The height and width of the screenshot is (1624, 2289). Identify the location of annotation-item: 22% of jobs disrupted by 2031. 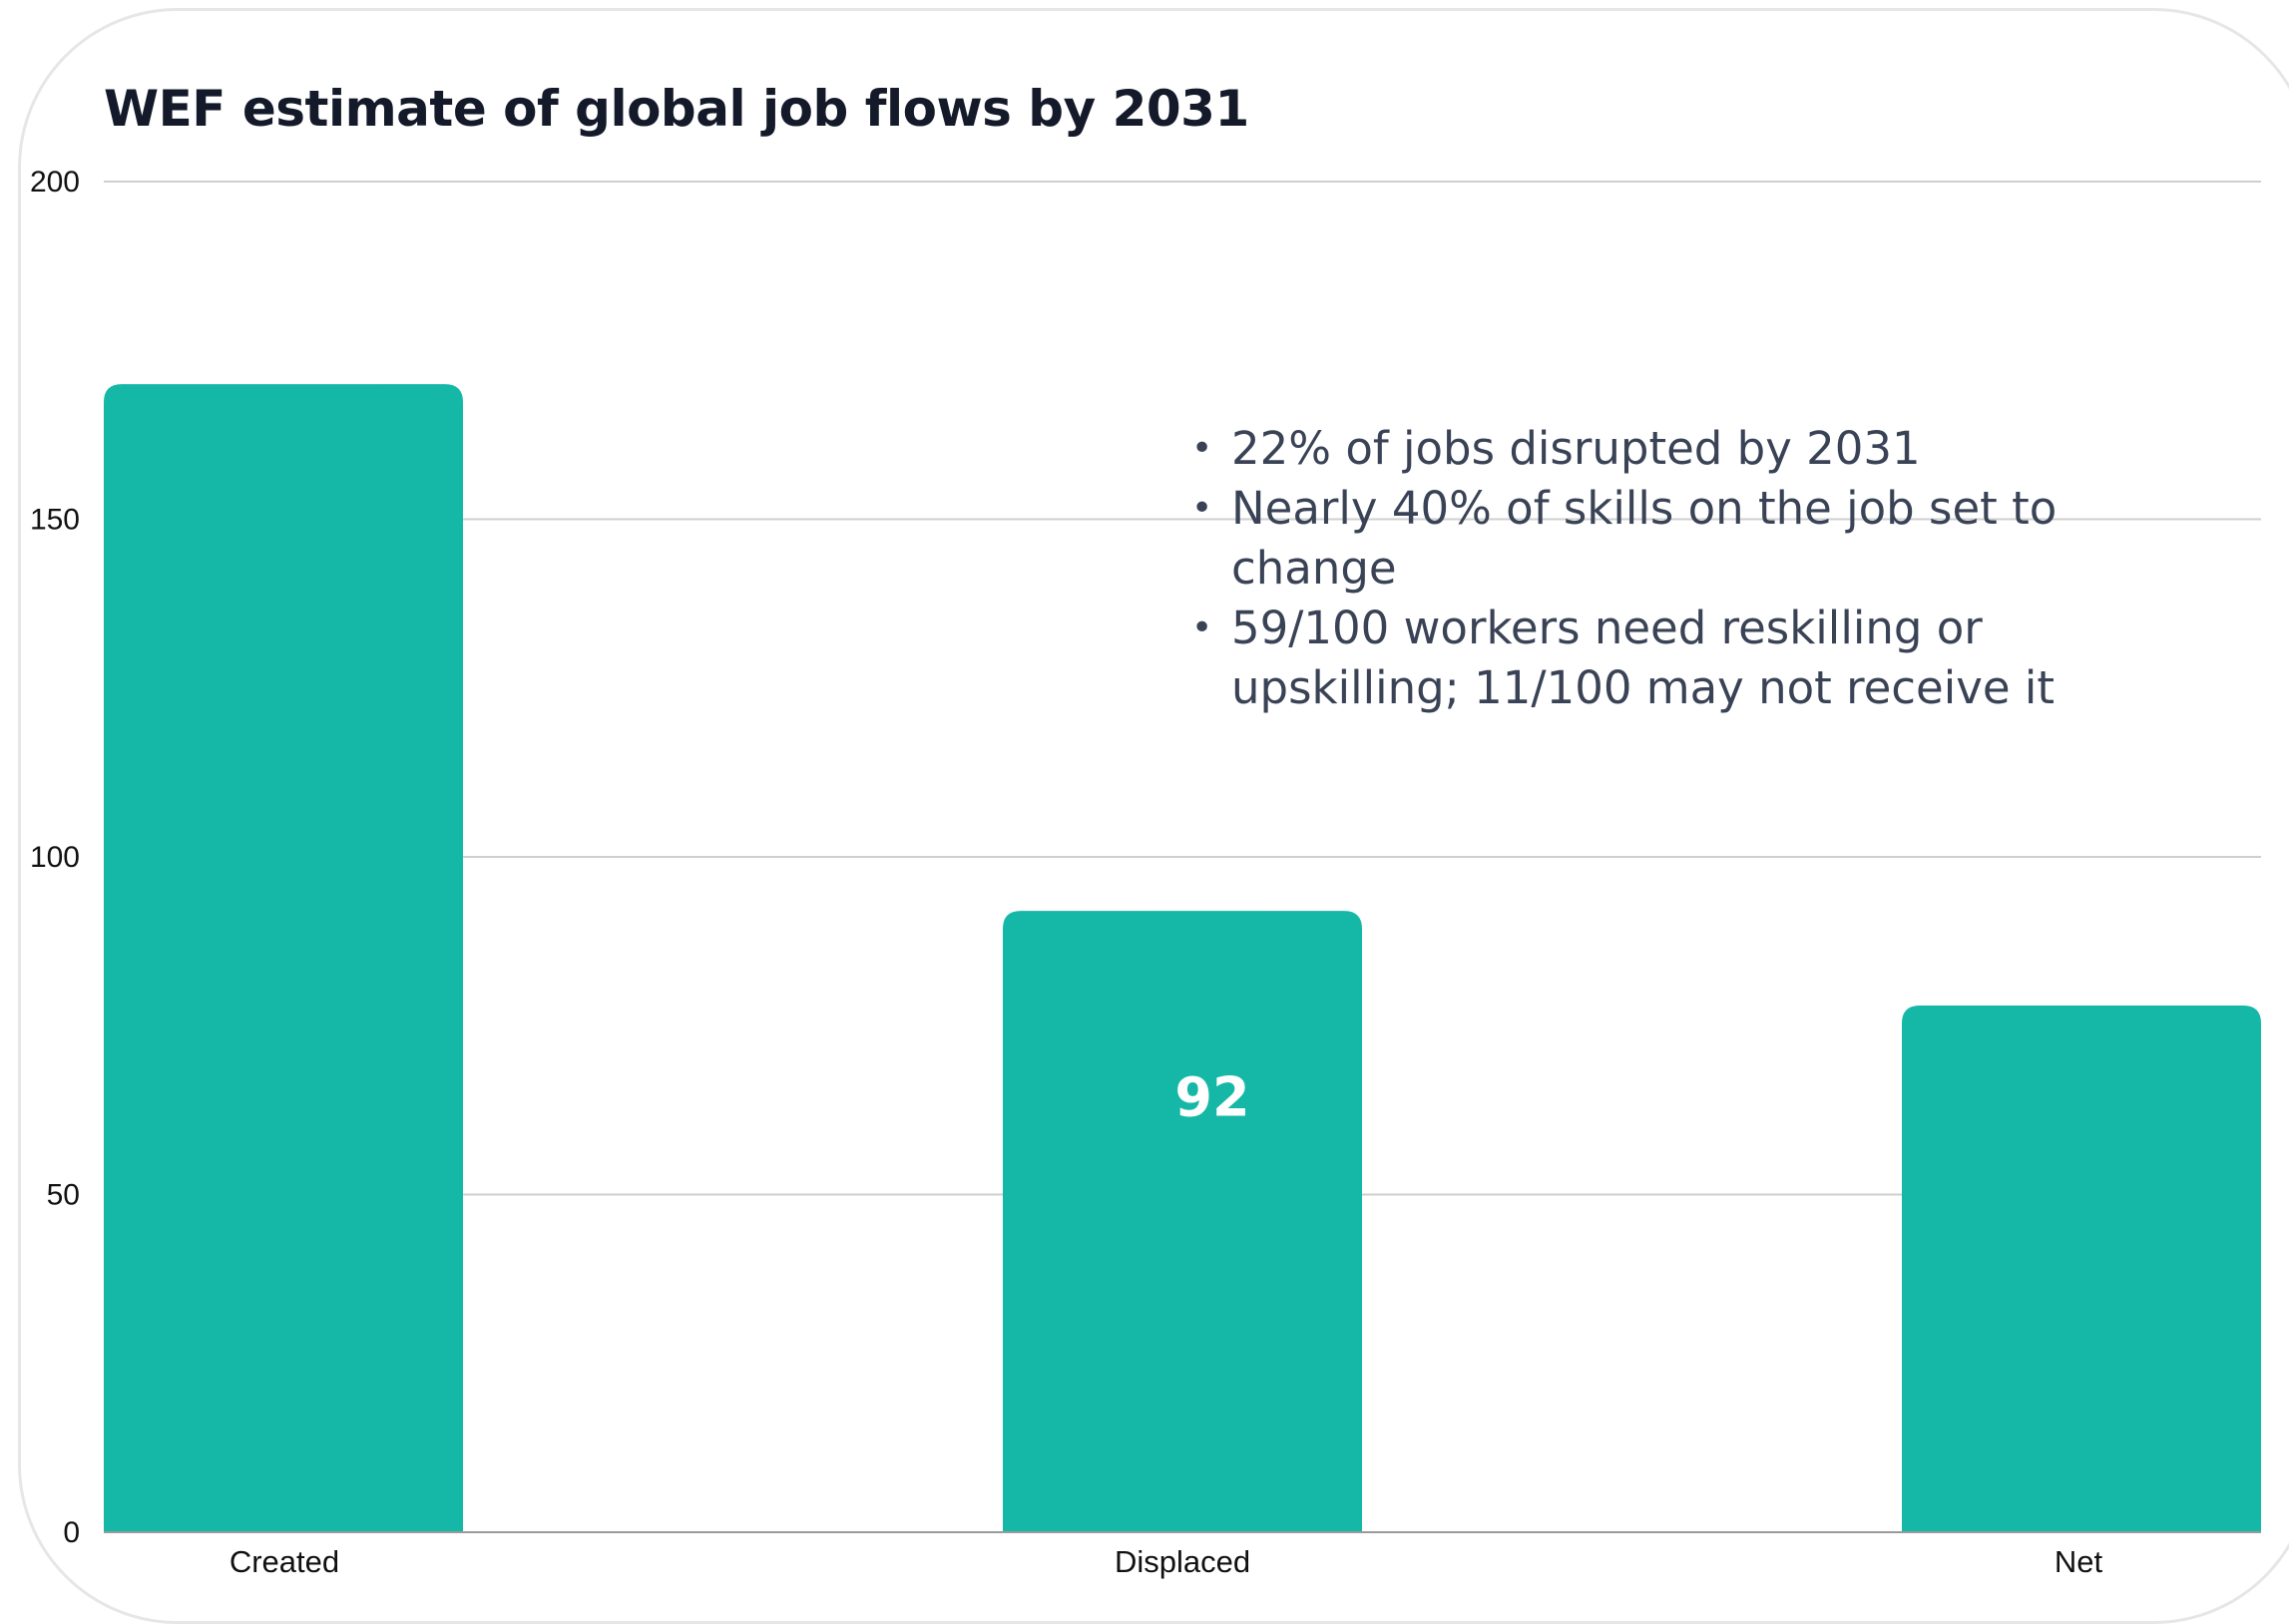
(1686, 449).